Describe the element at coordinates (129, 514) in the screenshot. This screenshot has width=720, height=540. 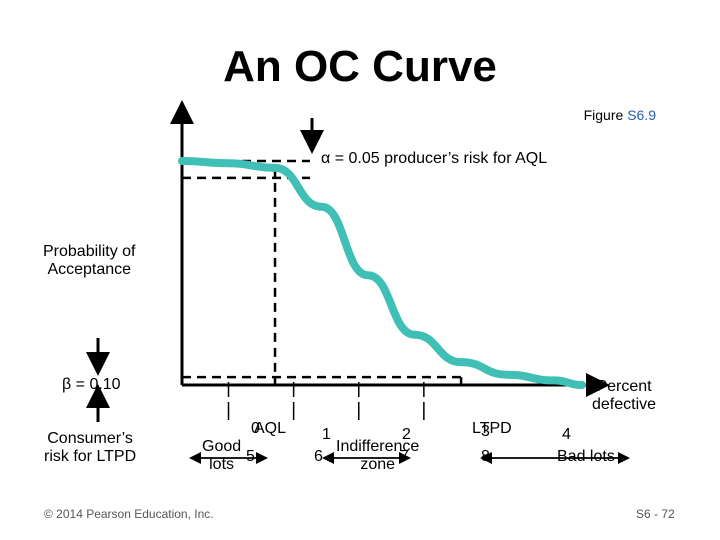
I see `copyright: © 2014 Pearson Education, Inc.` at that location.